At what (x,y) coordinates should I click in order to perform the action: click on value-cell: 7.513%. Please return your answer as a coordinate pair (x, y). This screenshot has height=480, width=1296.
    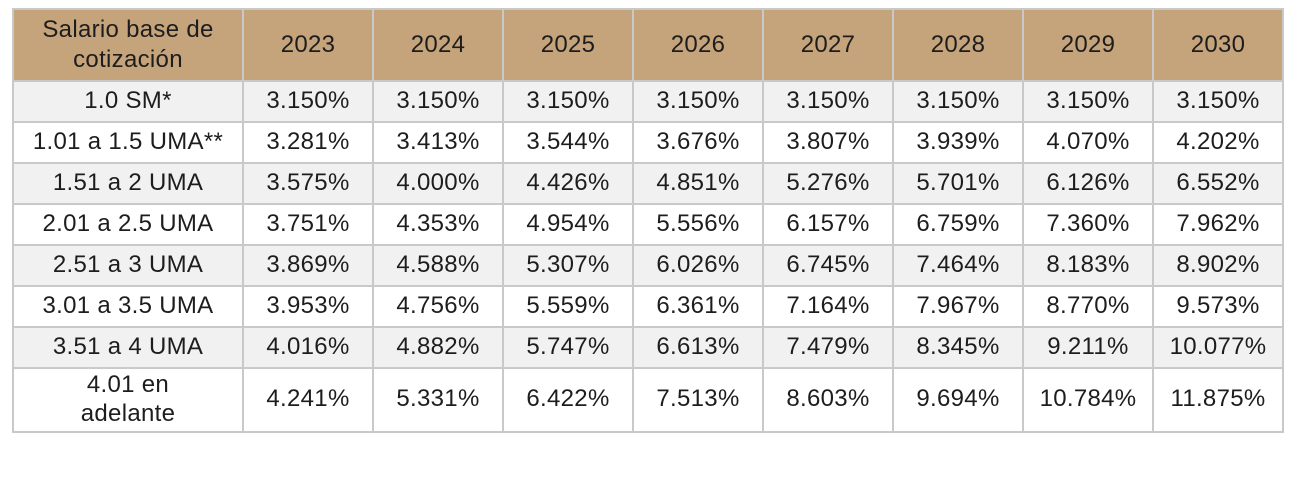
    Looking at the image, I should click on (698, 400).